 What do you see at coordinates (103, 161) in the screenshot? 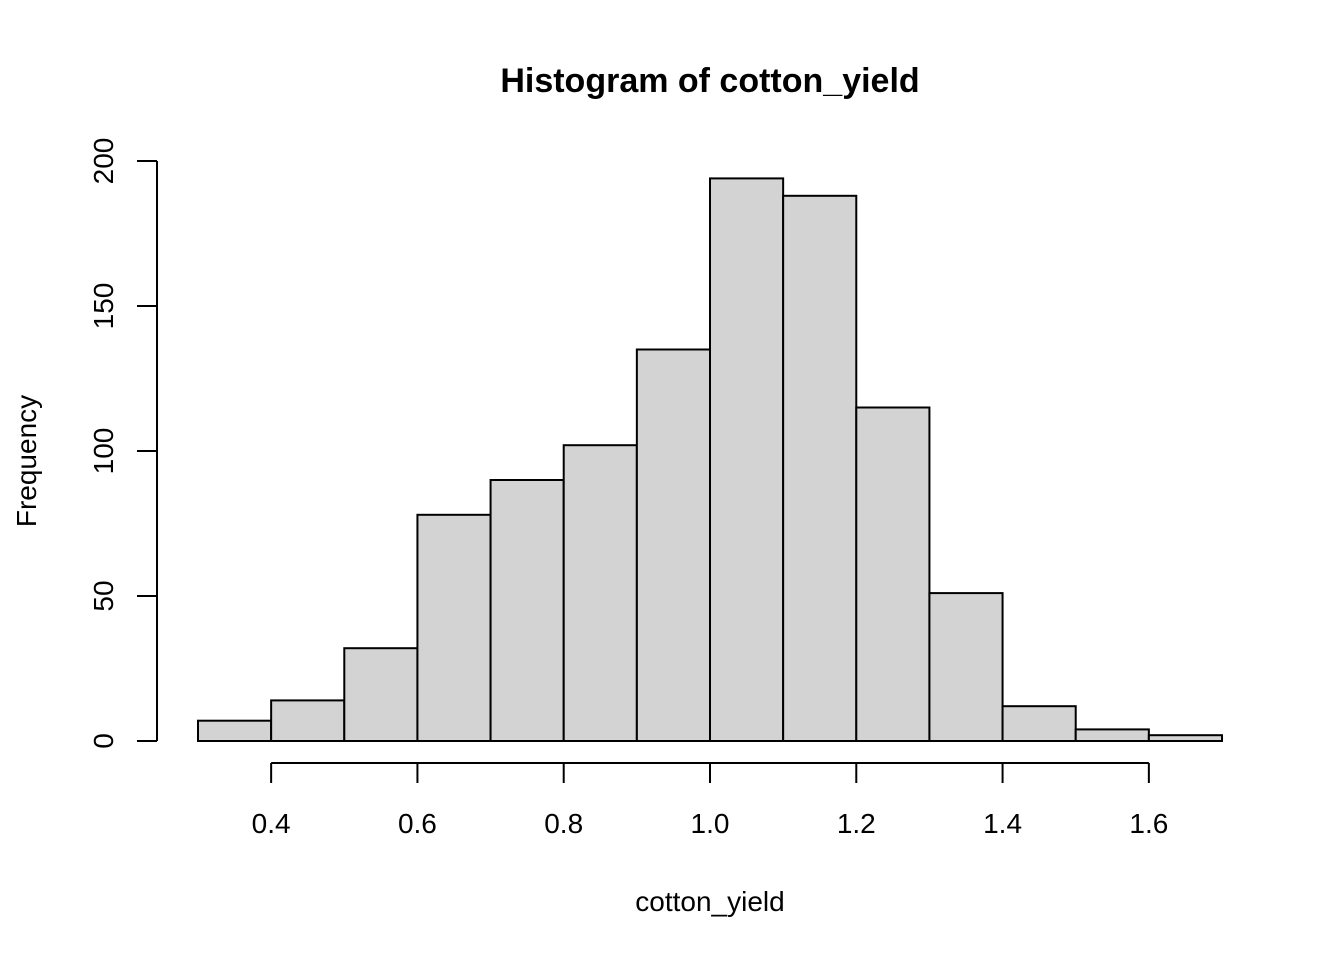
I see `y-tick-label-4: 200` at bounding box center [103, 161].